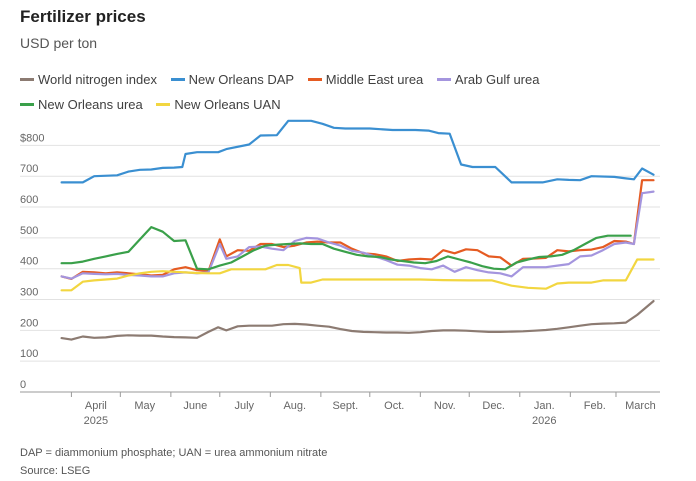  Describe the element at coordinates (241, 79) in the screenshot. I see `legend-label: New Orleans DAP` at that location.